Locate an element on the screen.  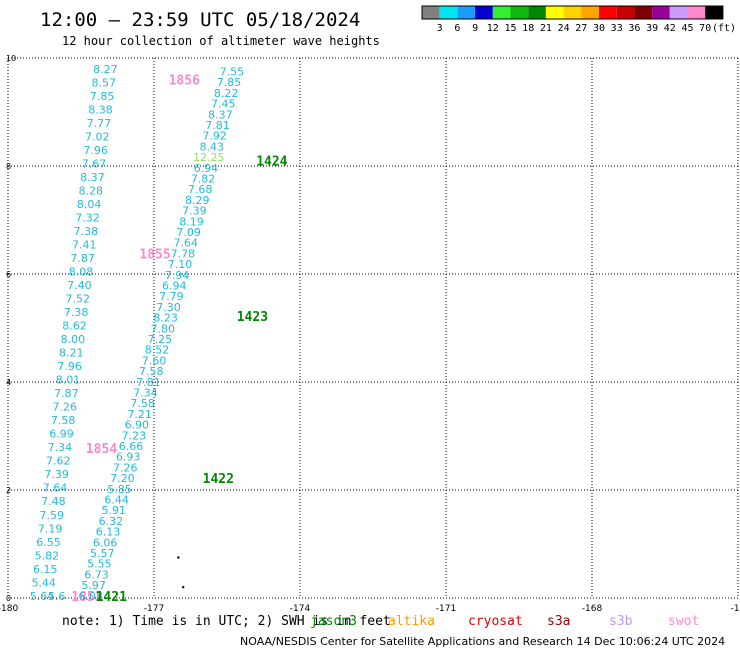
colorbar-label: 21 is located at coordinates (546, 28).